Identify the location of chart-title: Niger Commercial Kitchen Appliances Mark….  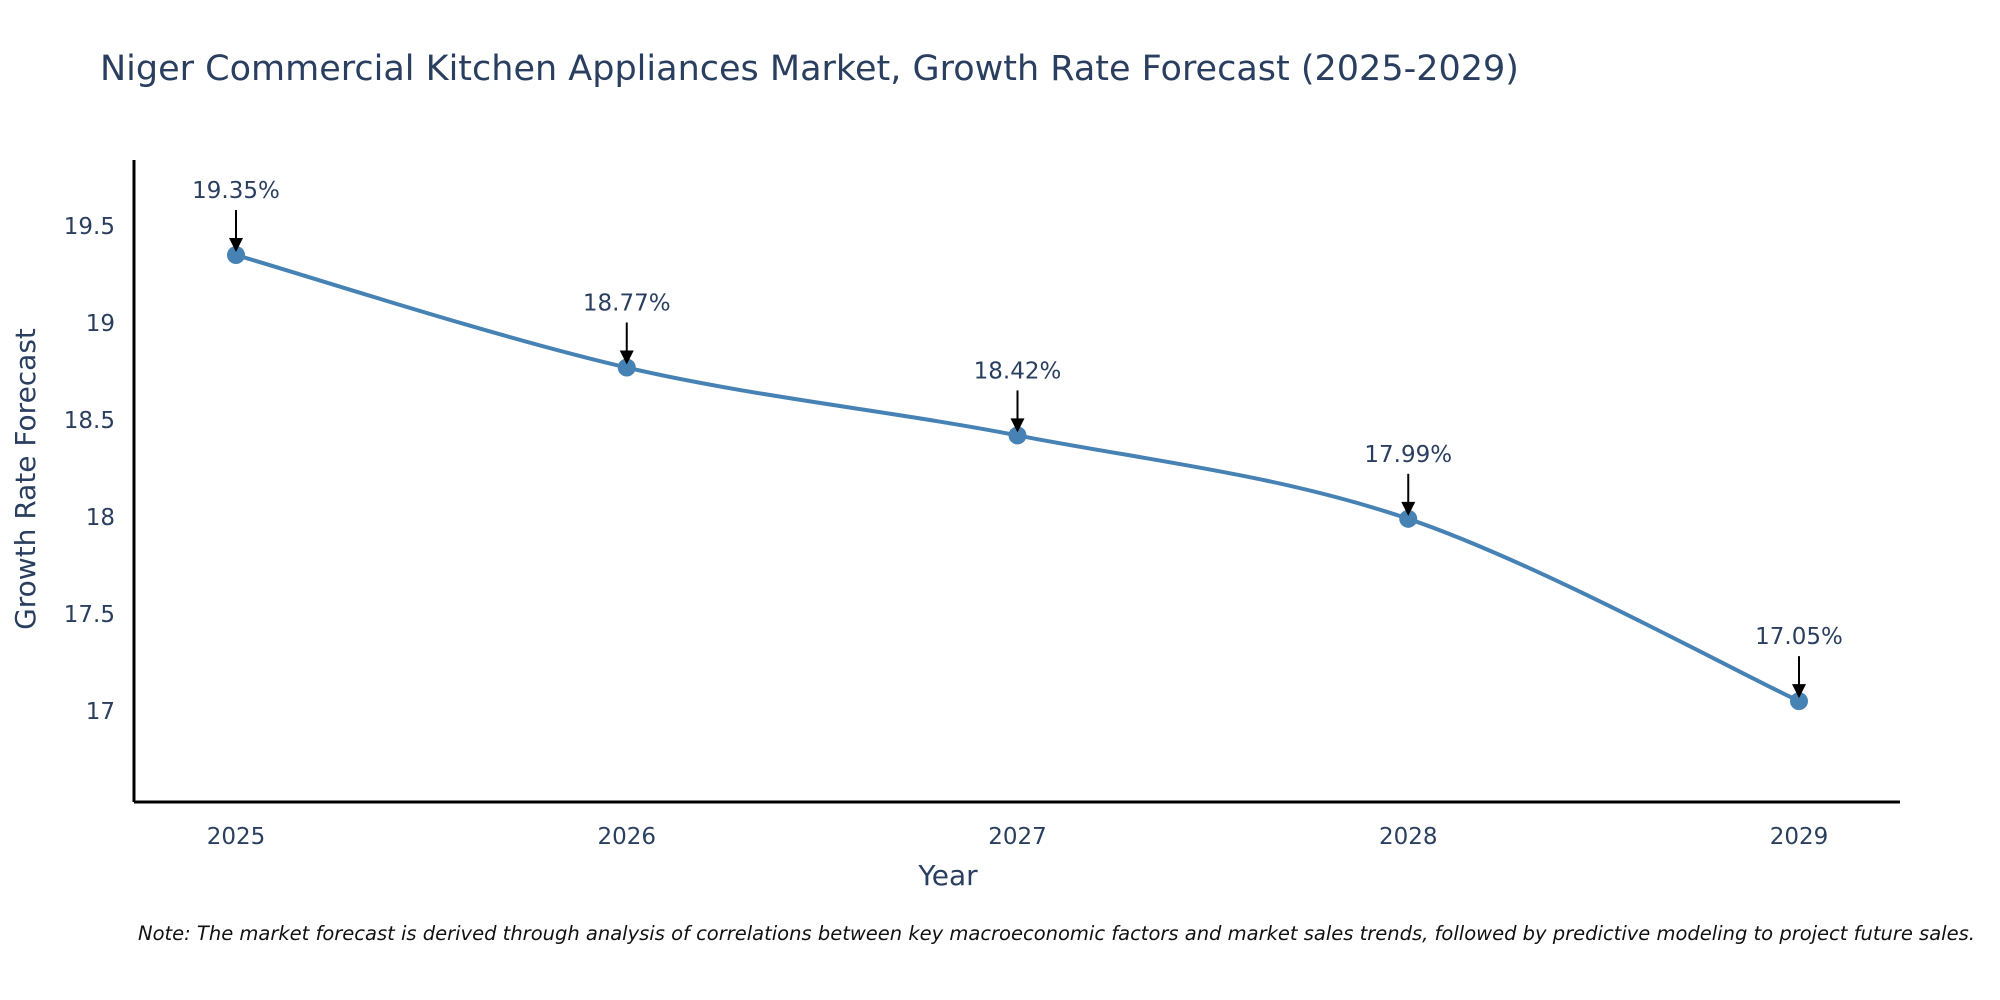
(809, 69).